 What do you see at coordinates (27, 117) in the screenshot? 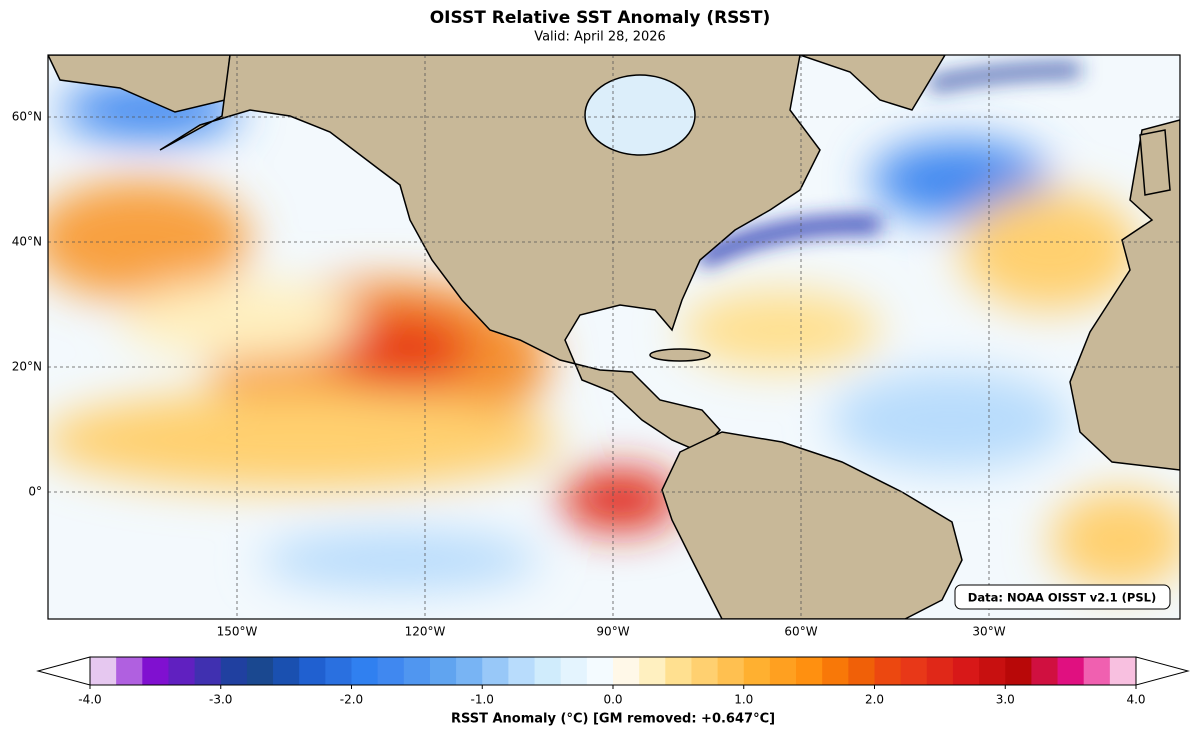
I see `lat-label: 60°N` at bounding box center [27, 117].